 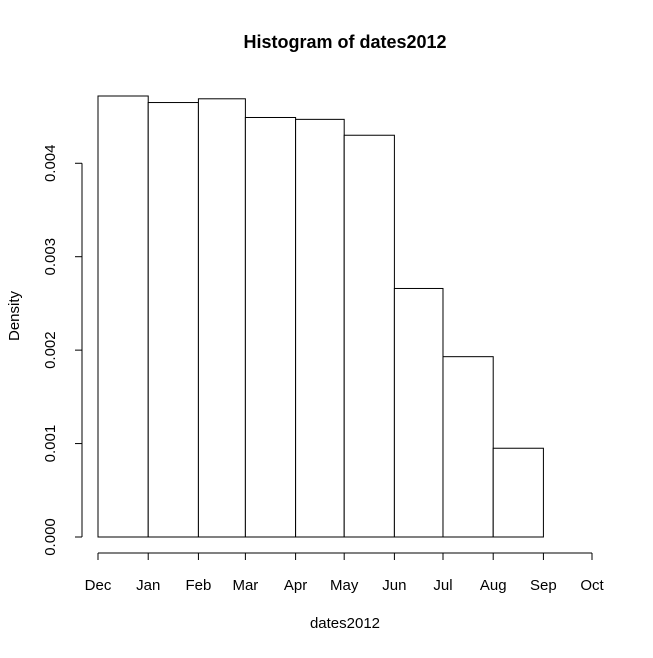 I want to click on x-tick-label: Feb, so click(x=198, y=585).